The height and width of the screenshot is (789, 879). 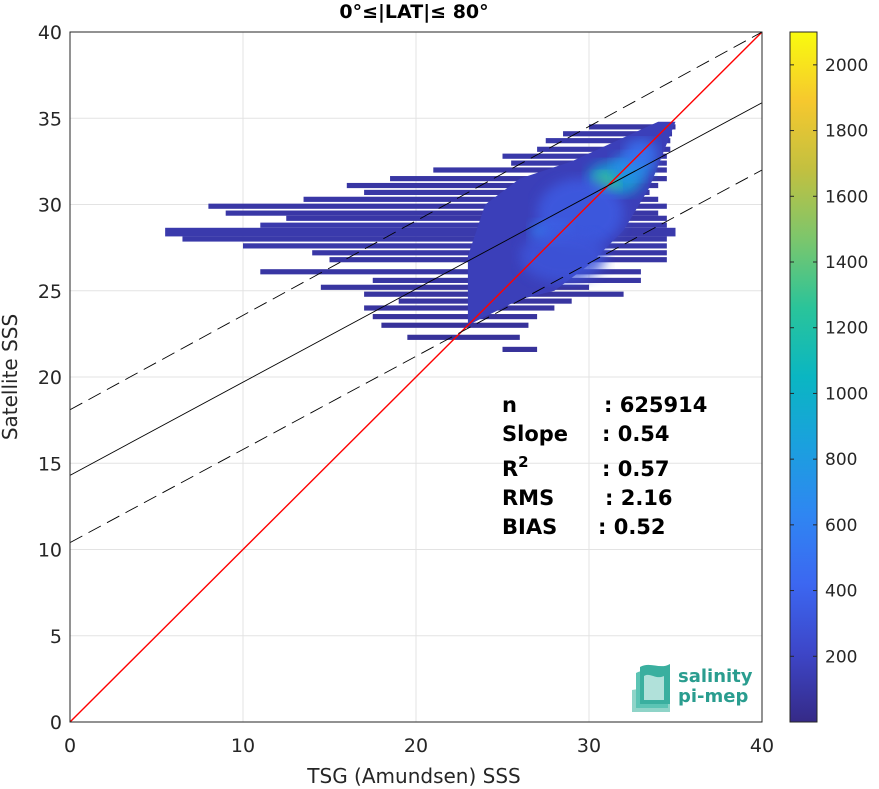 I want to click on colorbar-tick-label: 2000, so click(x=846, y=66).